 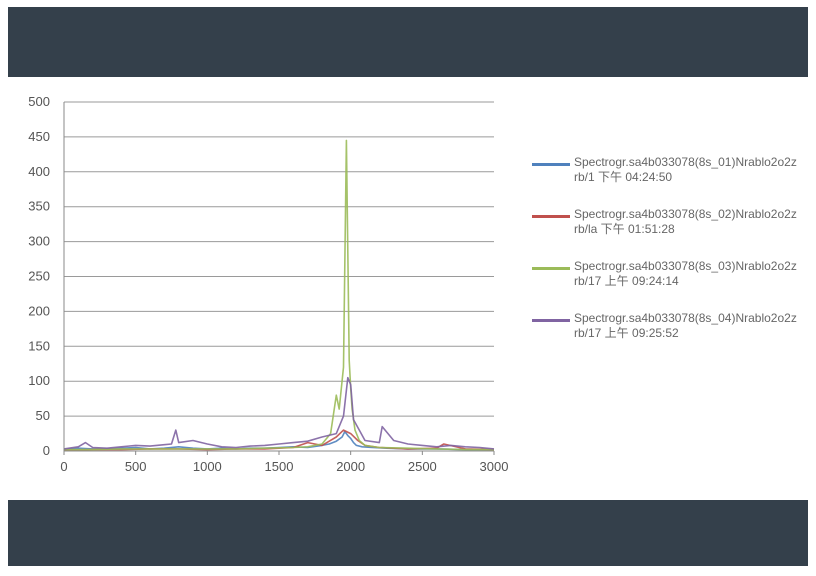 What do you see at coordinates (39, 101) in the screenshot?
I see `y-tick-label: 500` at bounding box center [39, 101].